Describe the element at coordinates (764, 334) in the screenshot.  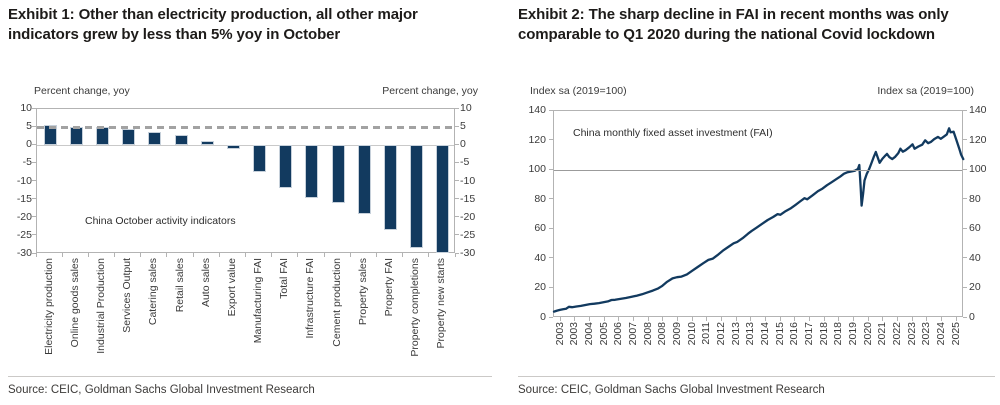
I see `year-label: 2014` at that location.